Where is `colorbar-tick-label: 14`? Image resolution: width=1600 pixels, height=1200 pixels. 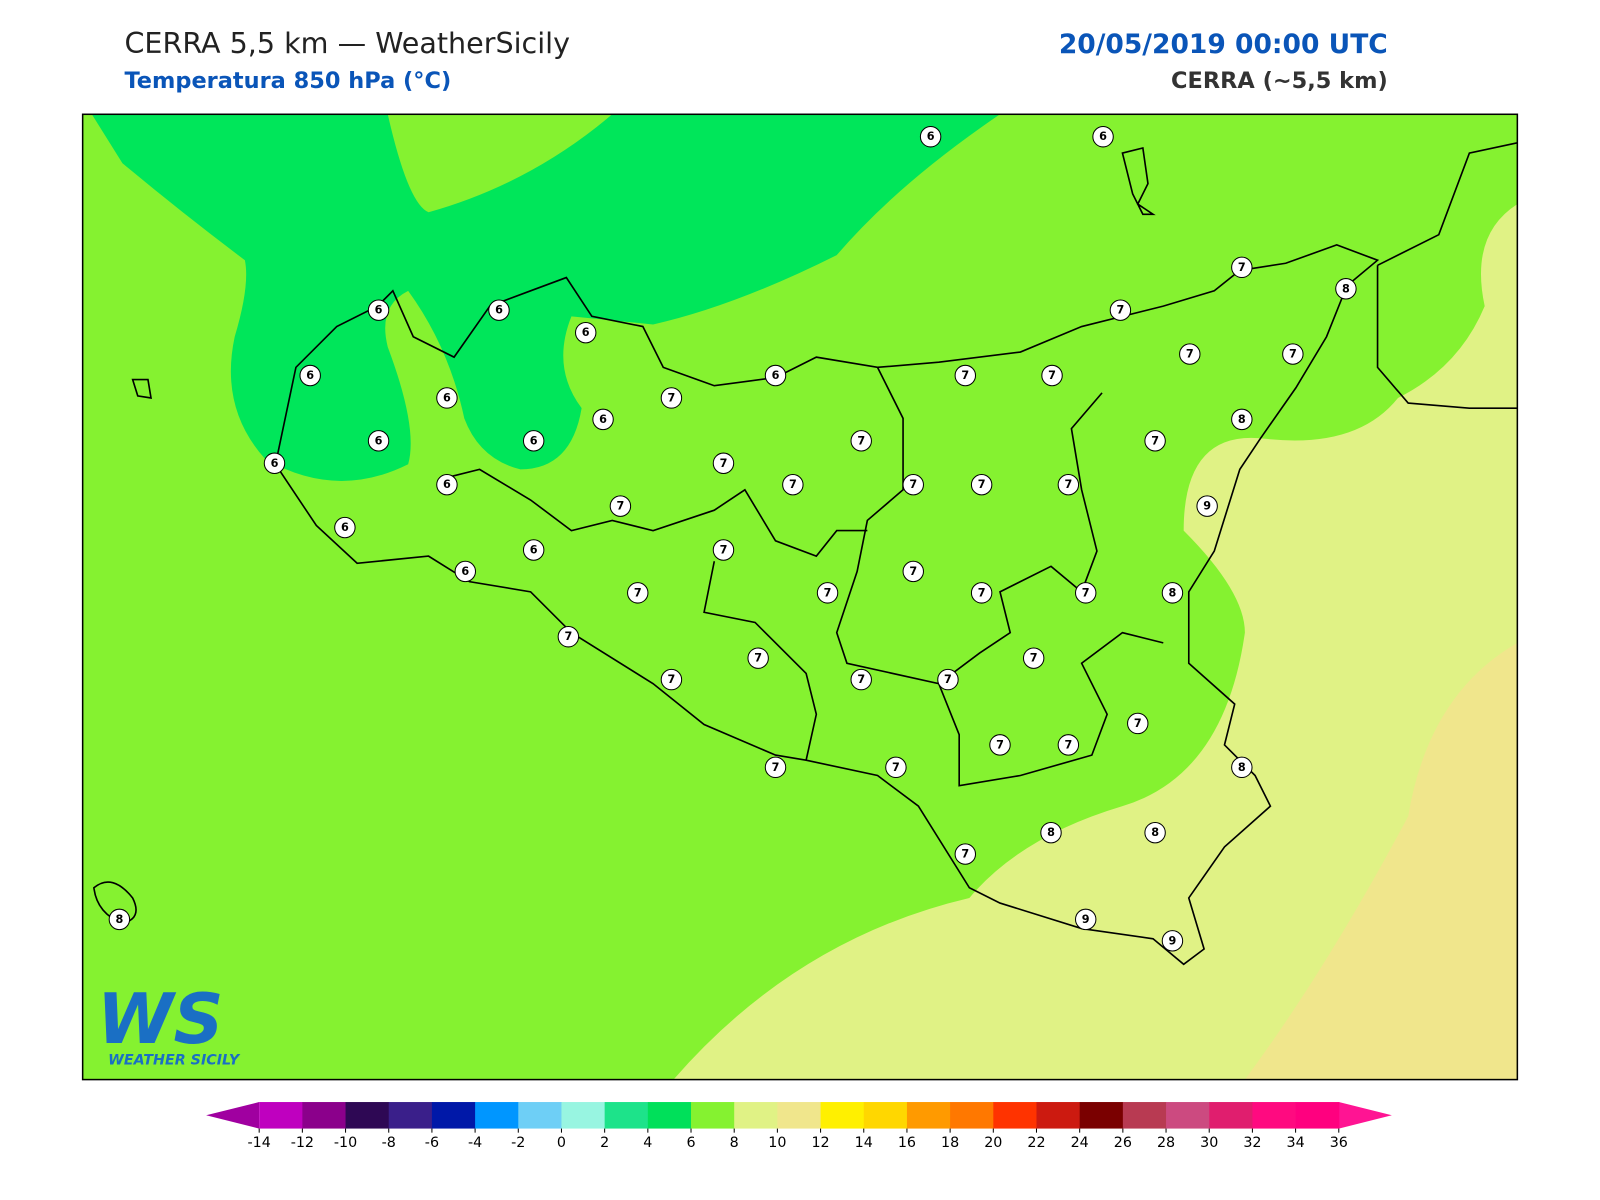 colorbar-tick-label: 14 is located at coordinates (864, 1143).